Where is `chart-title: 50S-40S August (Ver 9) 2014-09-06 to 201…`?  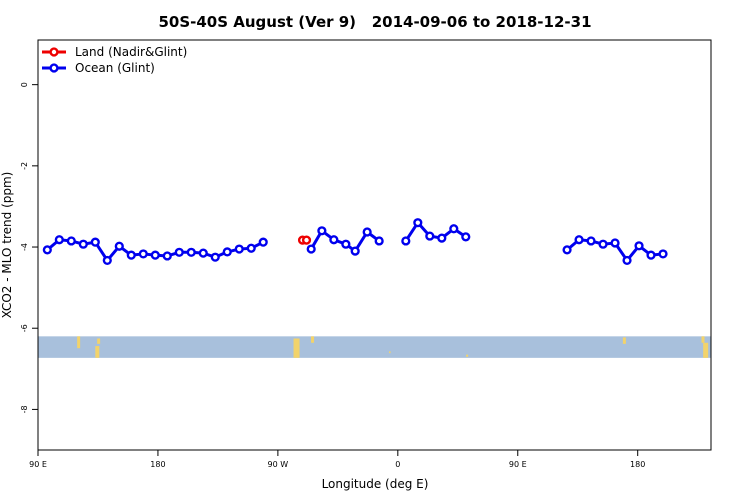 chart-title: 50S-40S August (Ver 9) 2014-09-06 to 201… is located at coordinates (374, 22).